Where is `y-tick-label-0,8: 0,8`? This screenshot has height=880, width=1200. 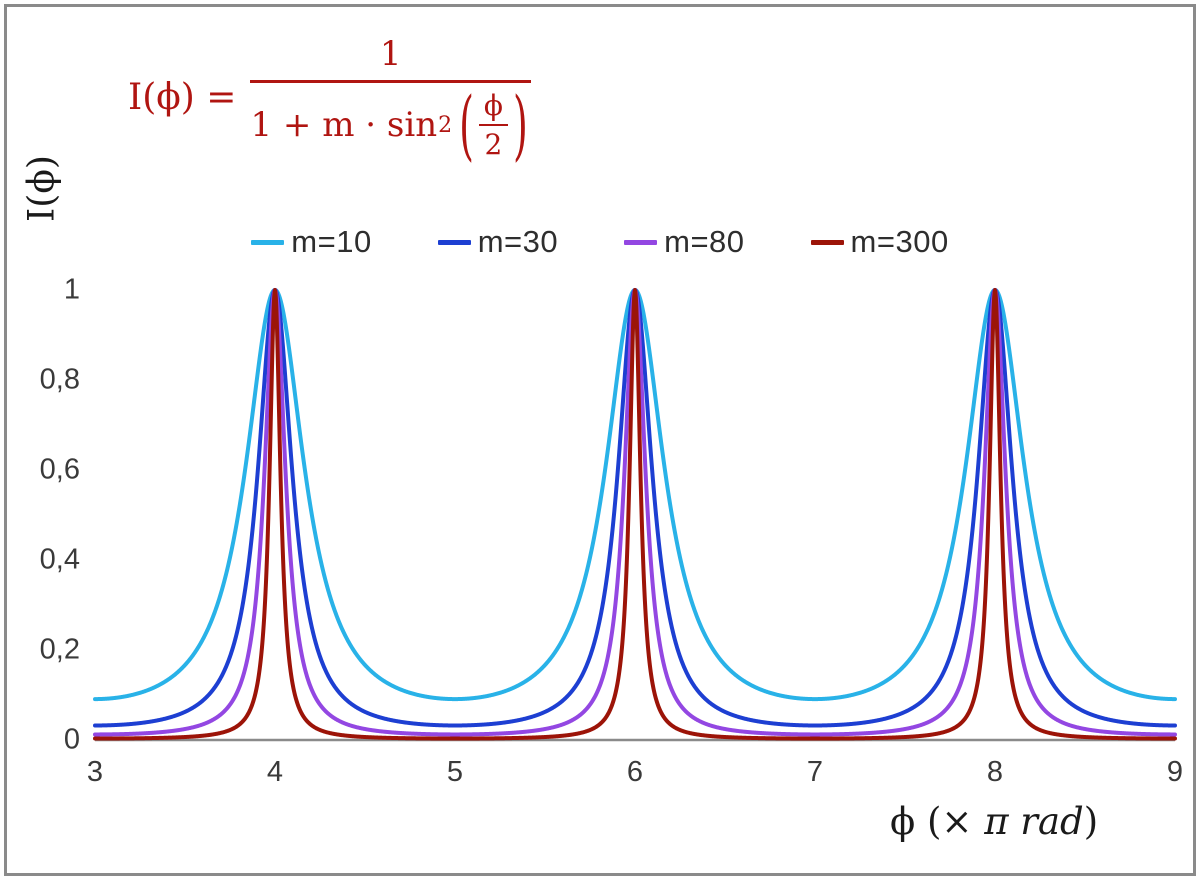 y-tick-label-0,8: 0,8 is located at coordinates (59, 379).